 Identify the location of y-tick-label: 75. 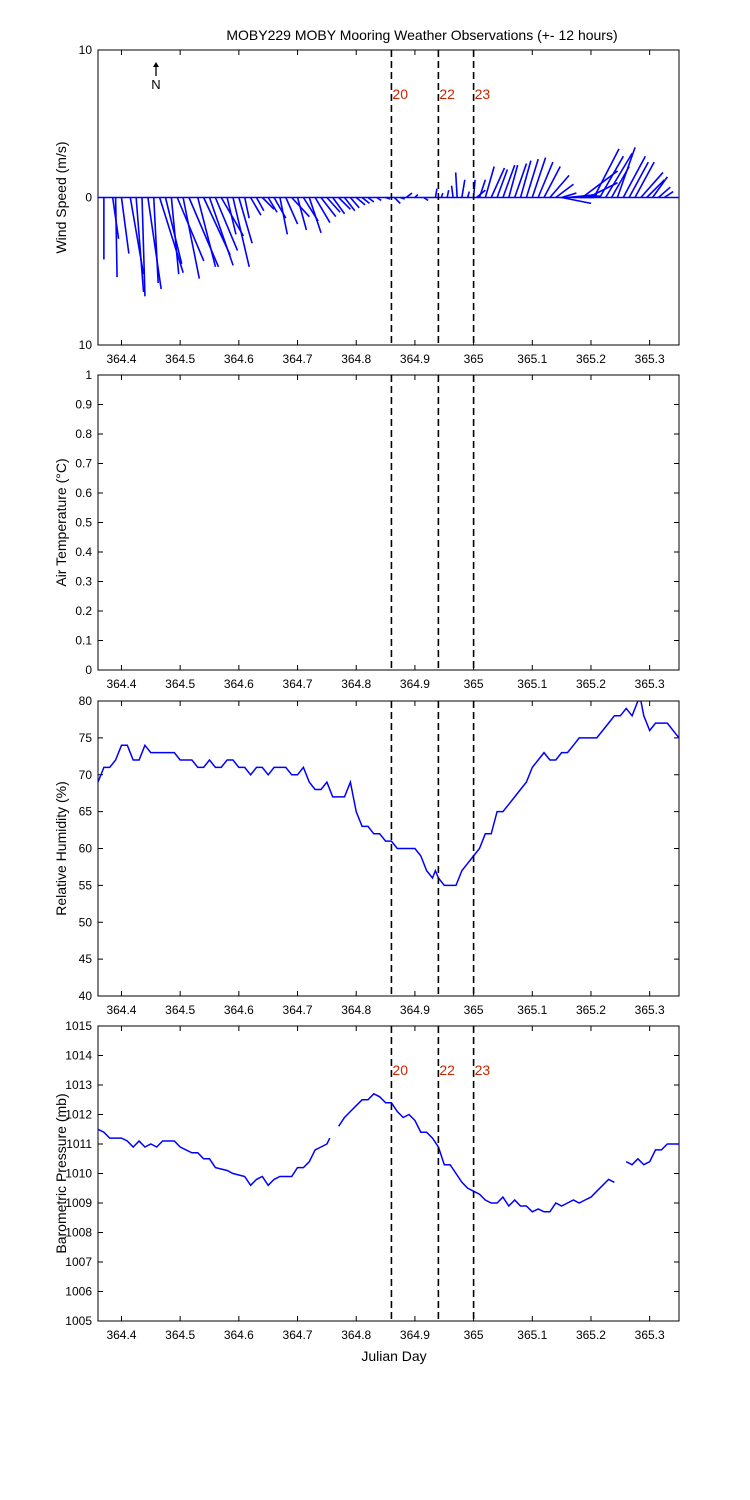
(86, 738).